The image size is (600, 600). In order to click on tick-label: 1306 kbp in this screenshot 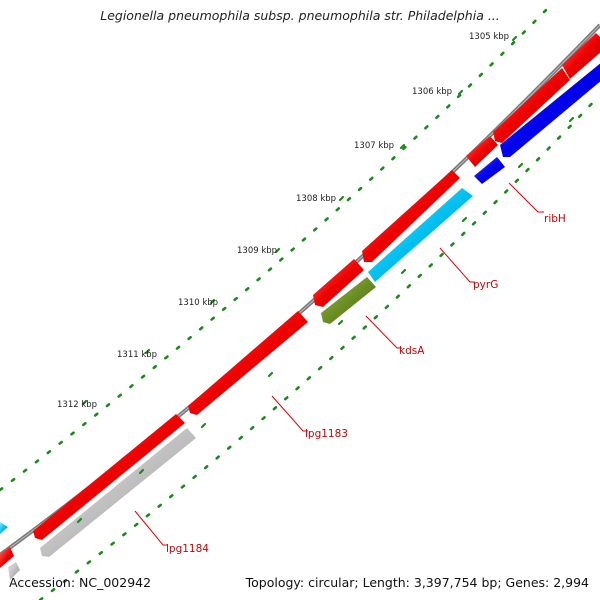, I will do `click(432, 92)`.